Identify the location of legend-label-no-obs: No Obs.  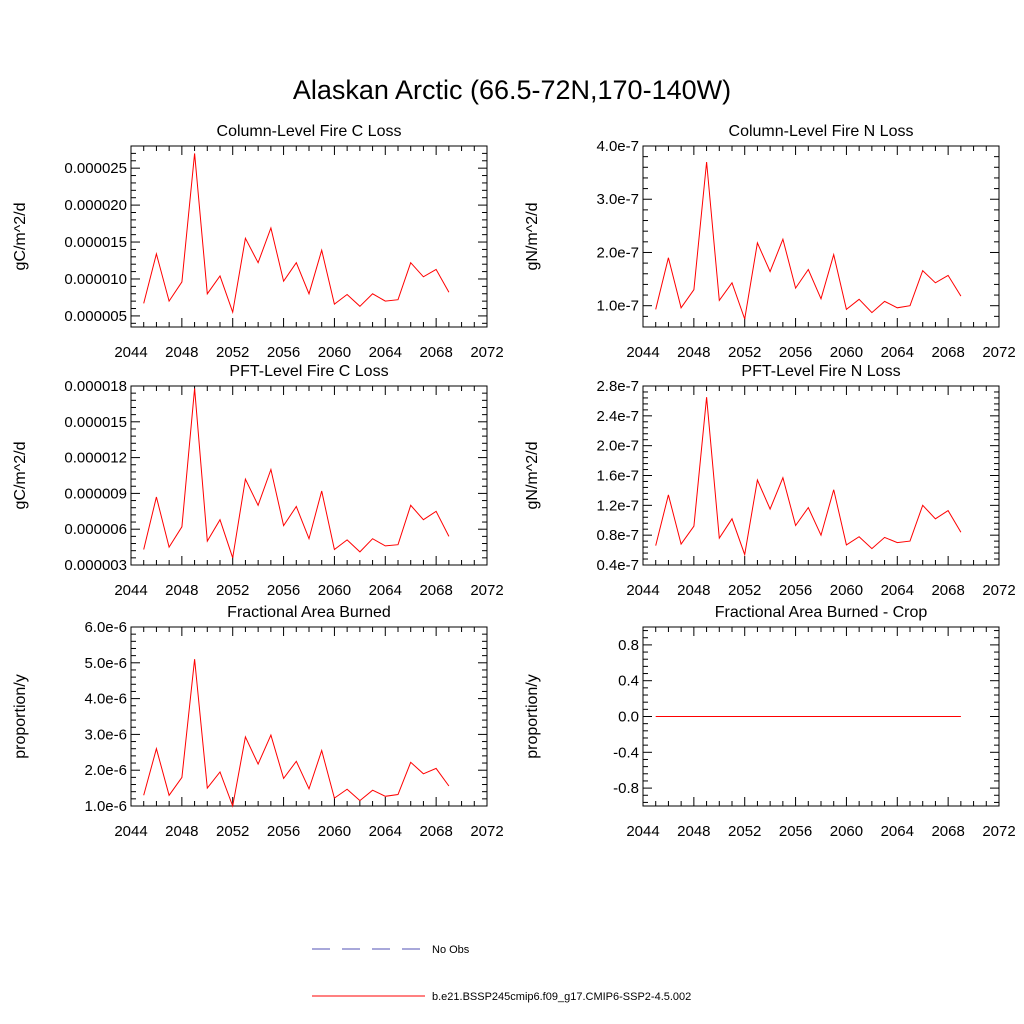
(451, 950).